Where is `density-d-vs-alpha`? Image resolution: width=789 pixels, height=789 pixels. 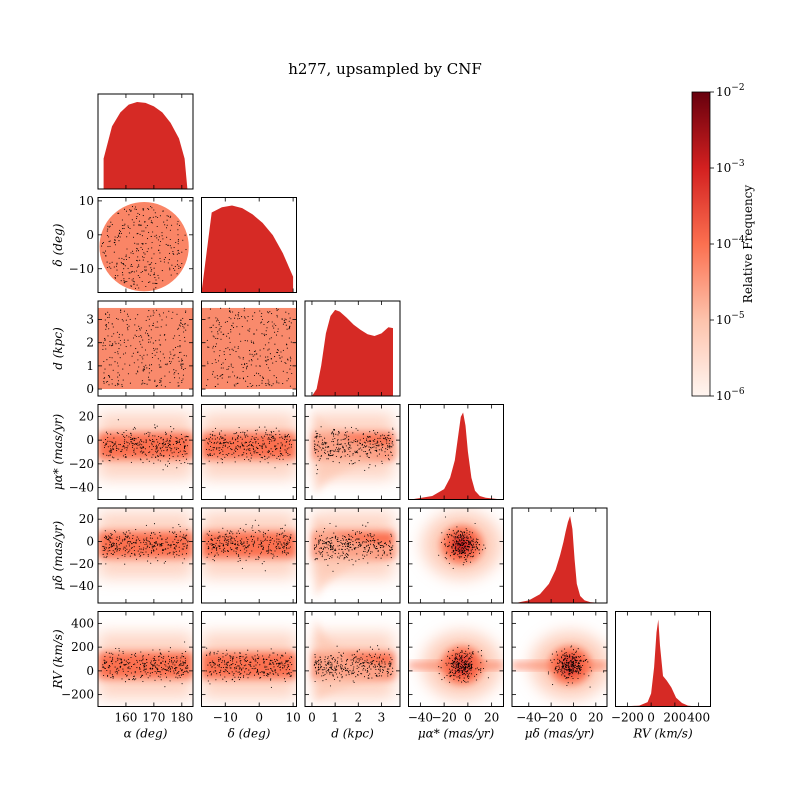 density-d-vs-alpha is located at coordinates (145, 348).